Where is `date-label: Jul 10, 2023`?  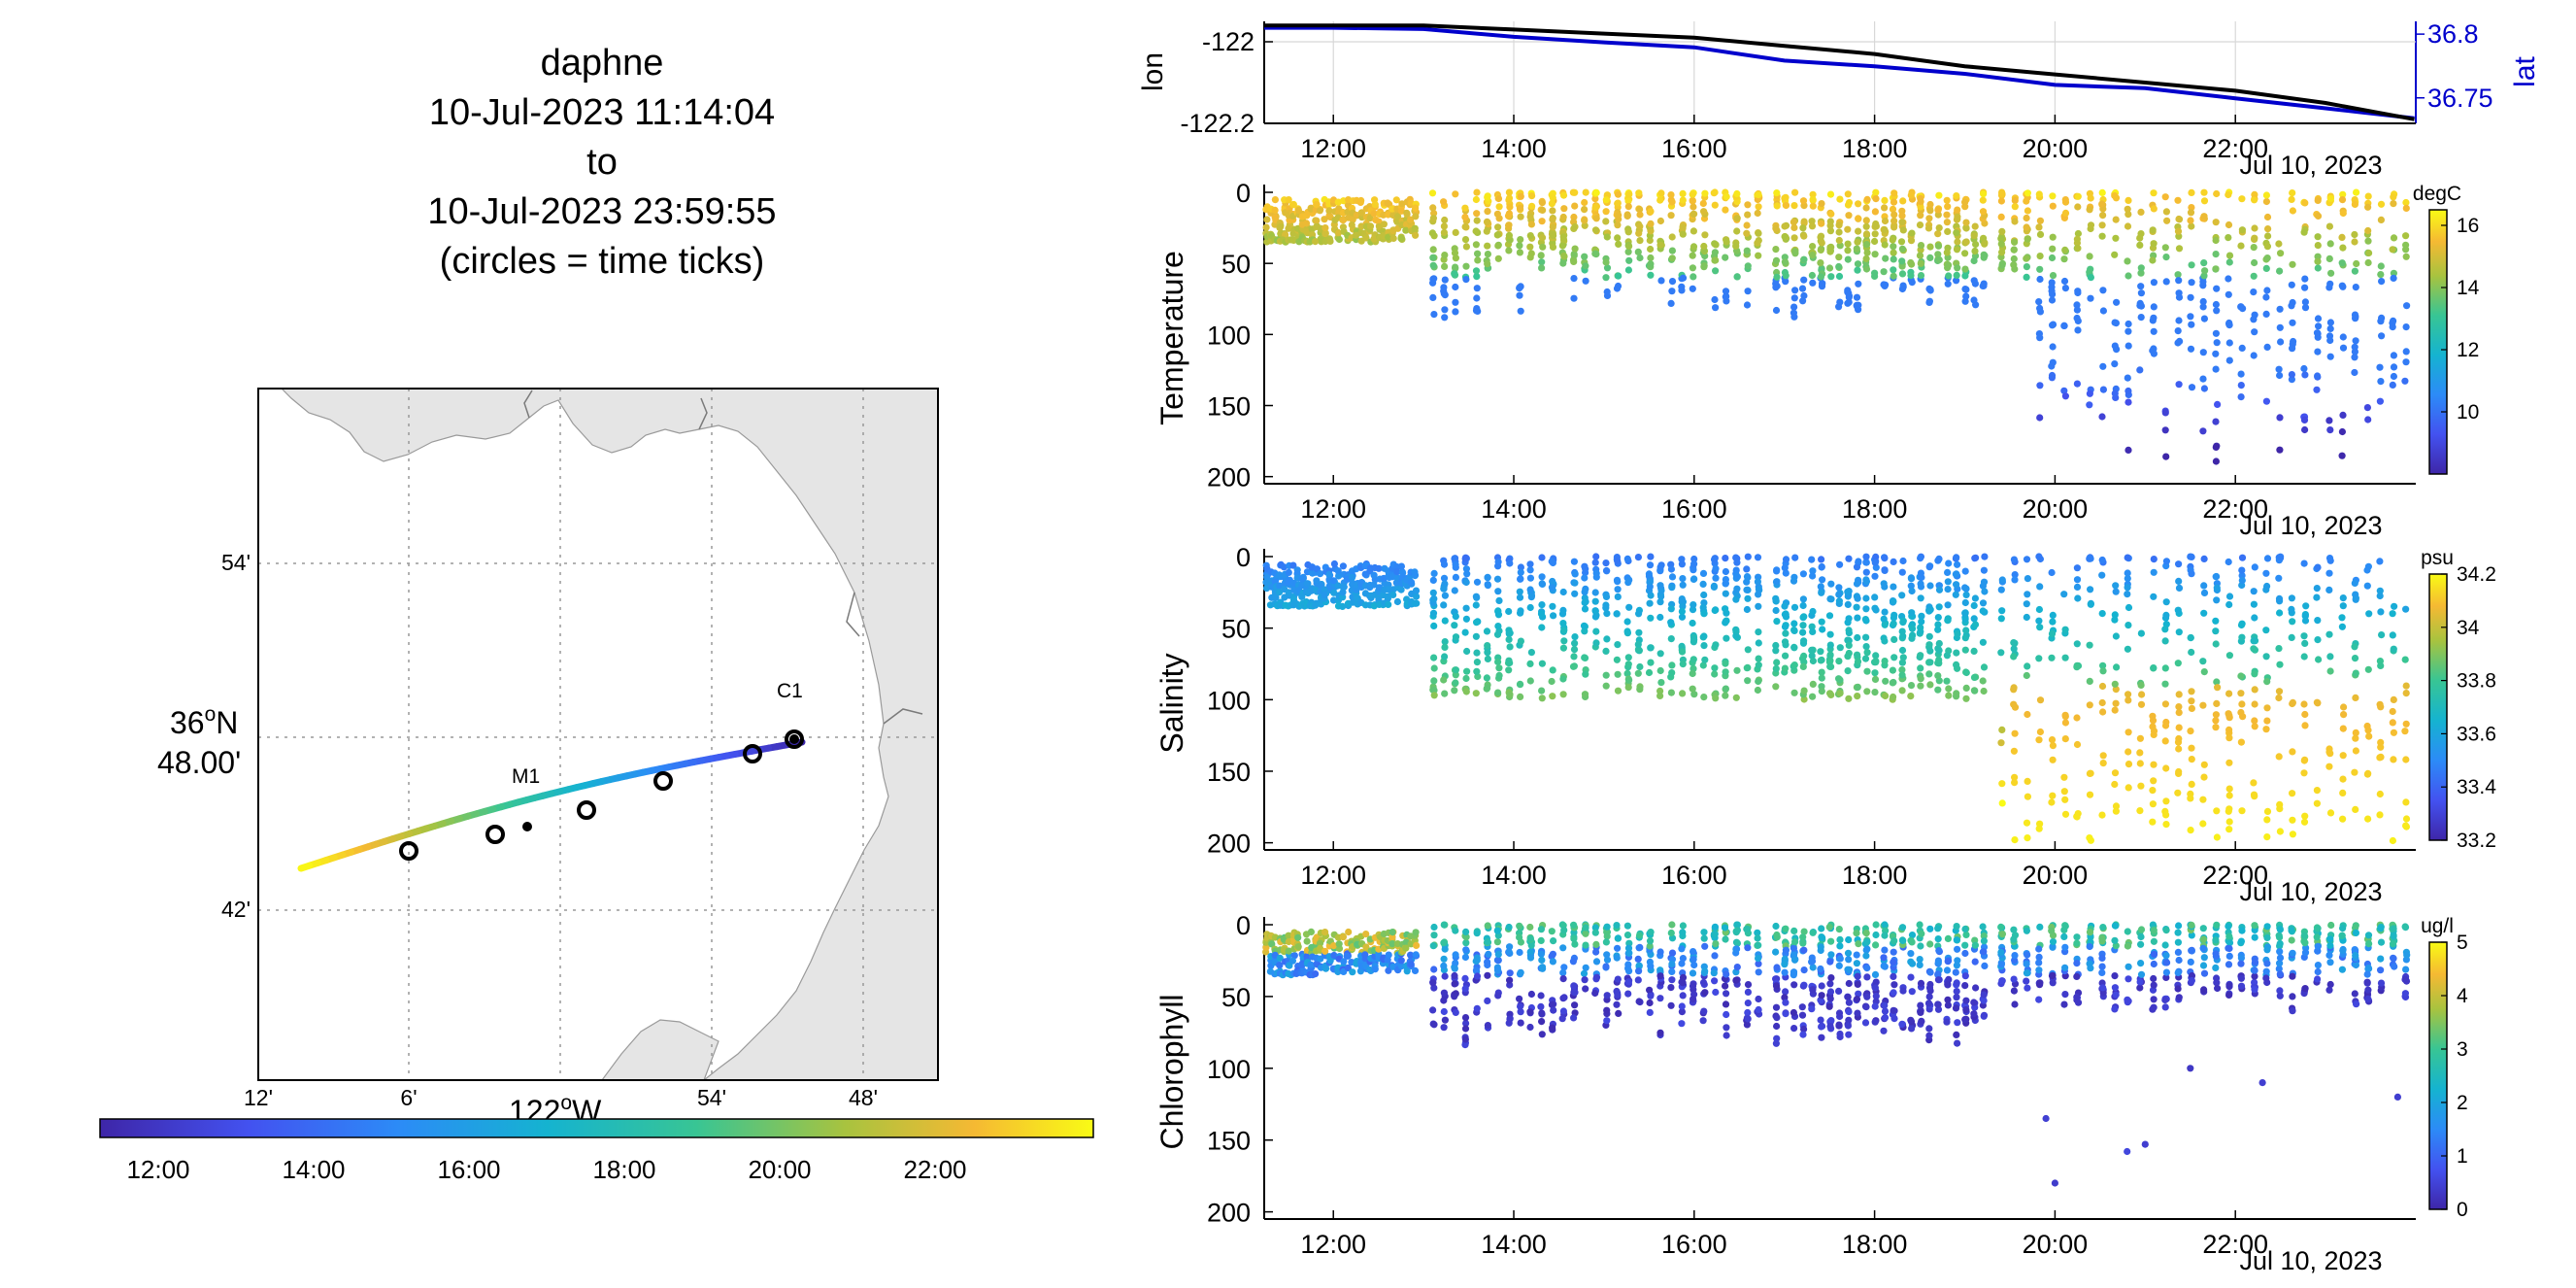 date-label: Jul 10, 2023 is located at coordinates (2311, 165).